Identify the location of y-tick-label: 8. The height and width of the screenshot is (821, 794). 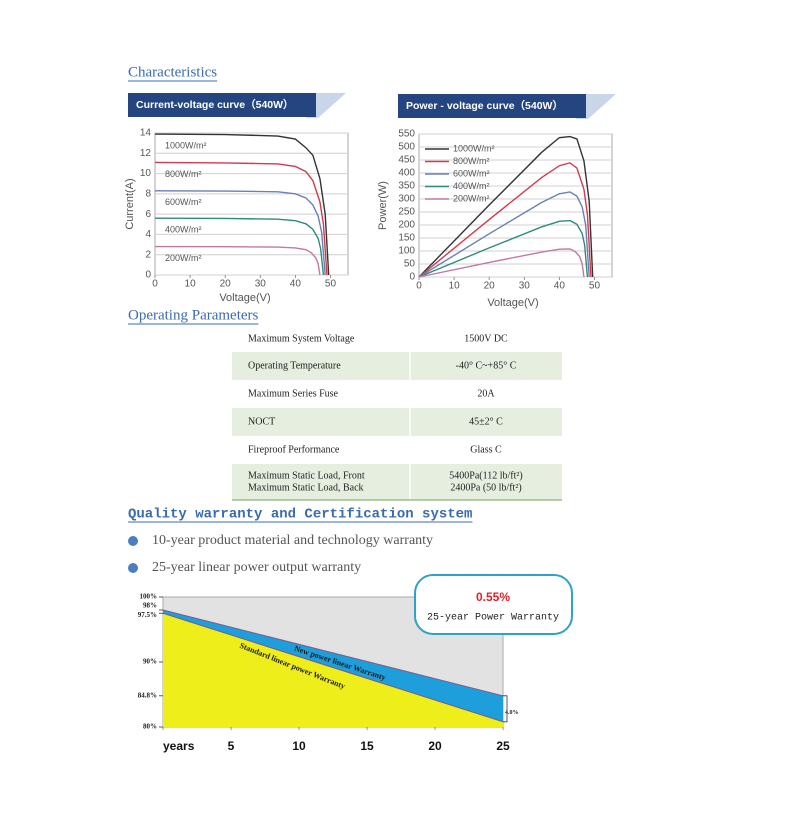
(148, 193).